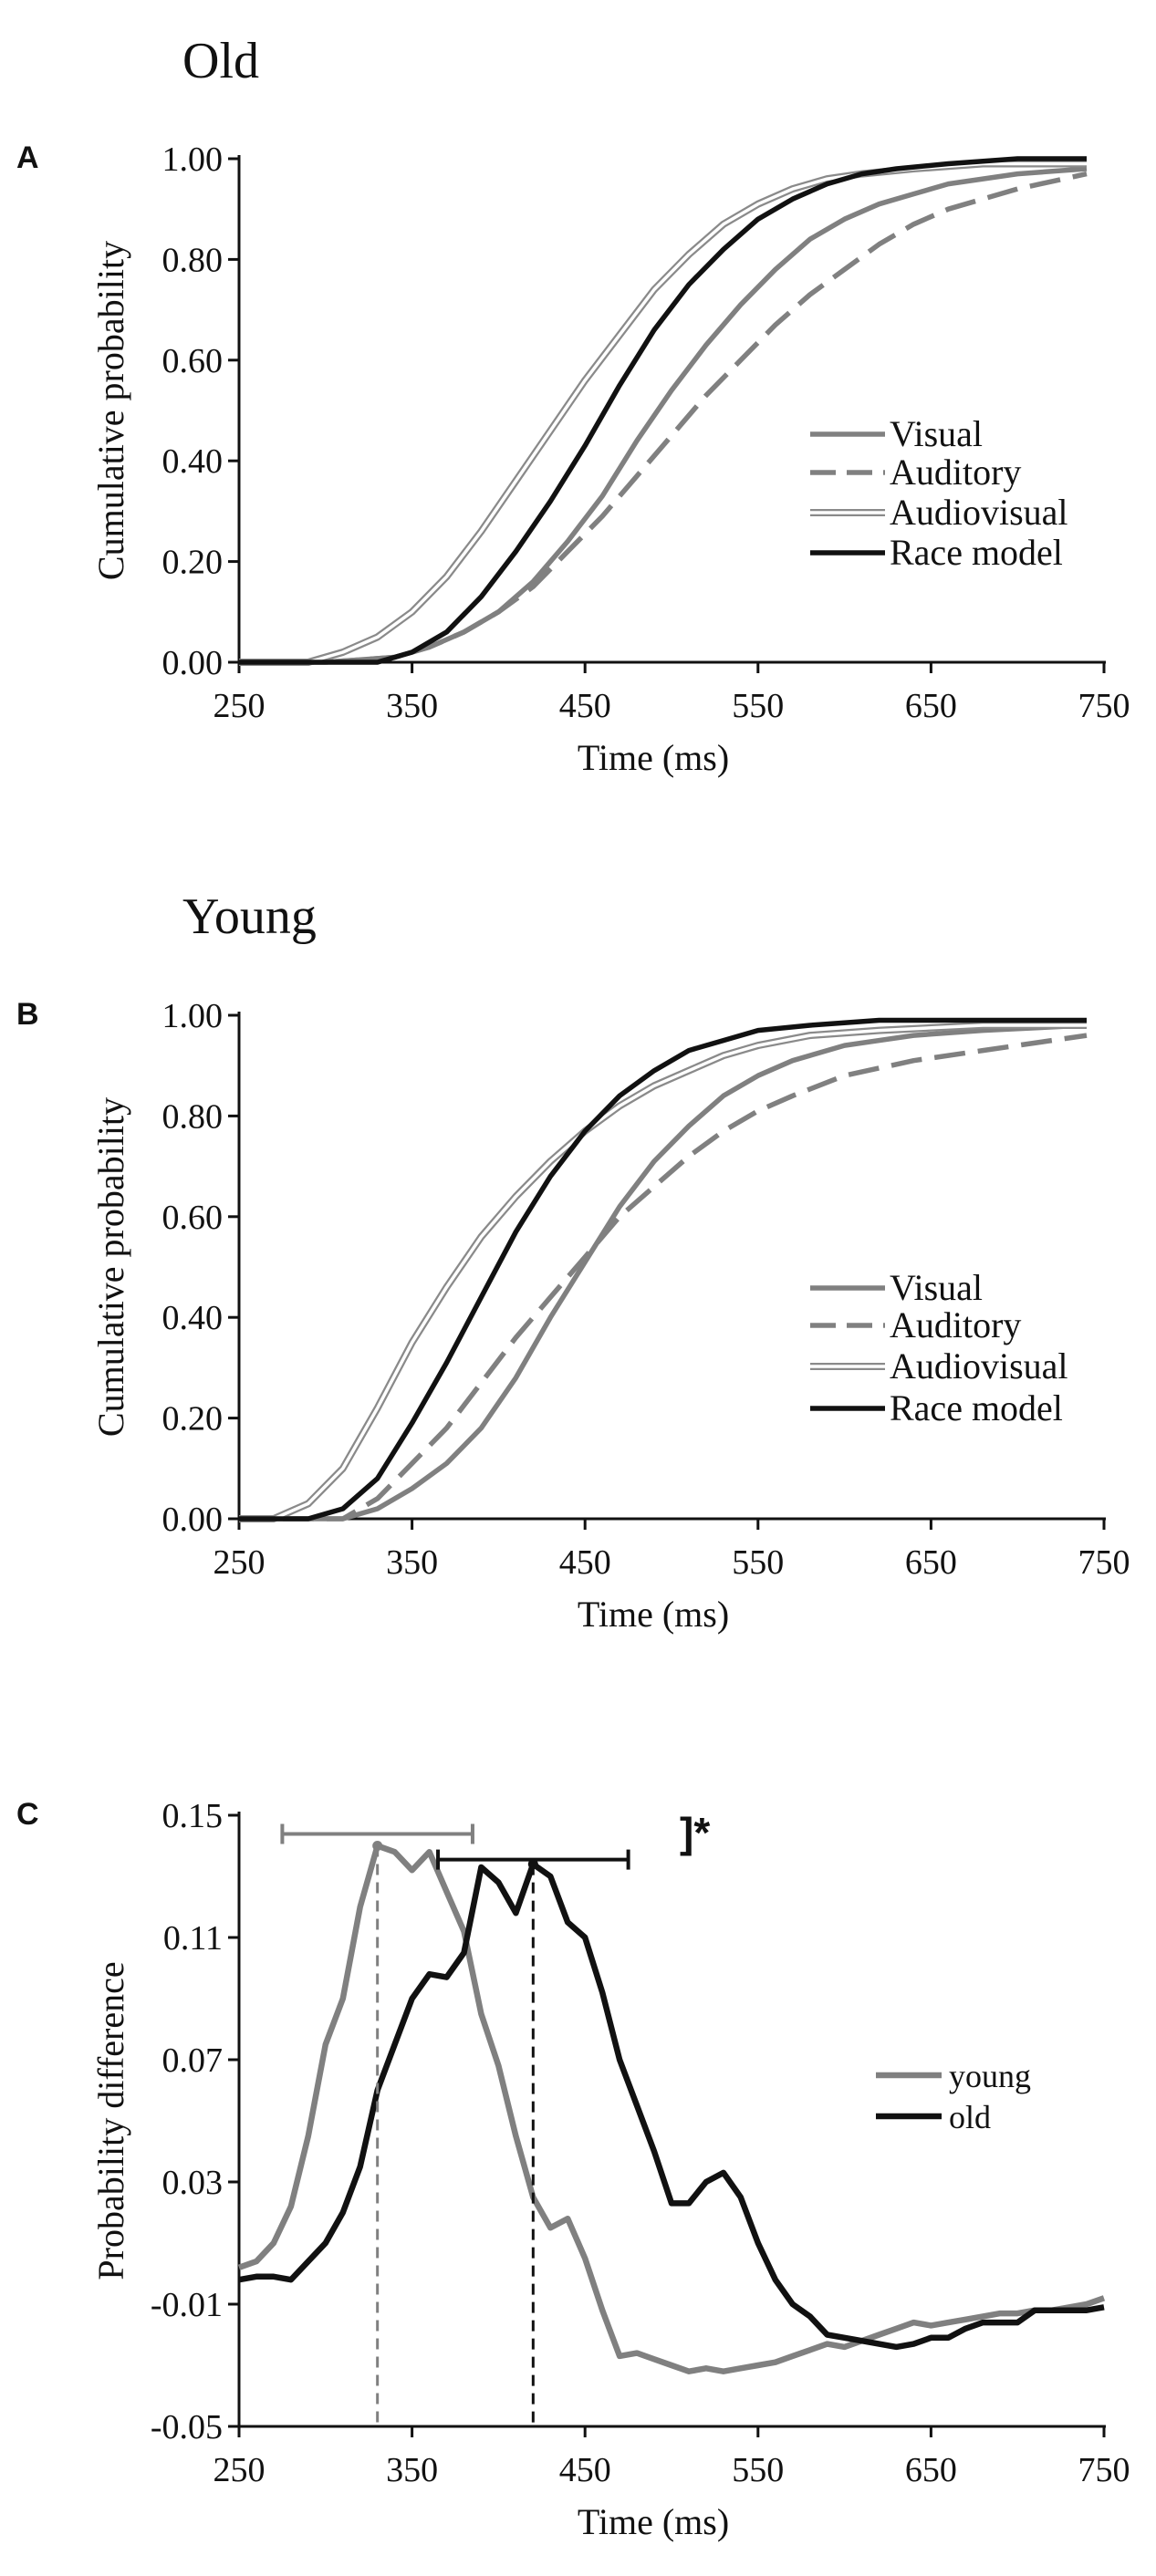  Describe the element at coordinates (695, 1833) in the screenshot. I see `significance-label: ]*` at that location.